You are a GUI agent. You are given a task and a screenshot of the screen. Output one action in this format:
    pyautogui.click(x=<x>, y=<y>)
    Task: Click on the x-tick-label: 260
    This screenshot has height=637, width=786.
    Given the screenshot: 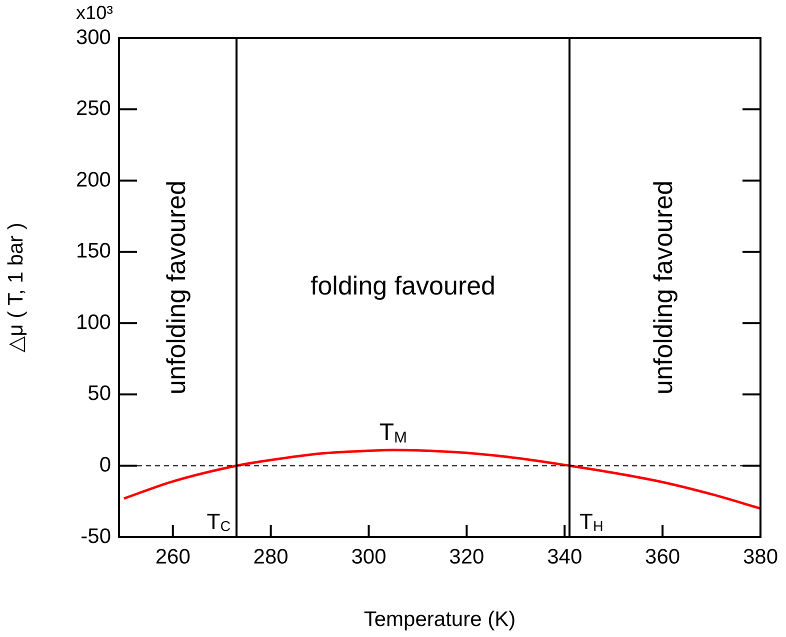 What is the action you would take?
    pyautogui.click(x=172, y=556)
    